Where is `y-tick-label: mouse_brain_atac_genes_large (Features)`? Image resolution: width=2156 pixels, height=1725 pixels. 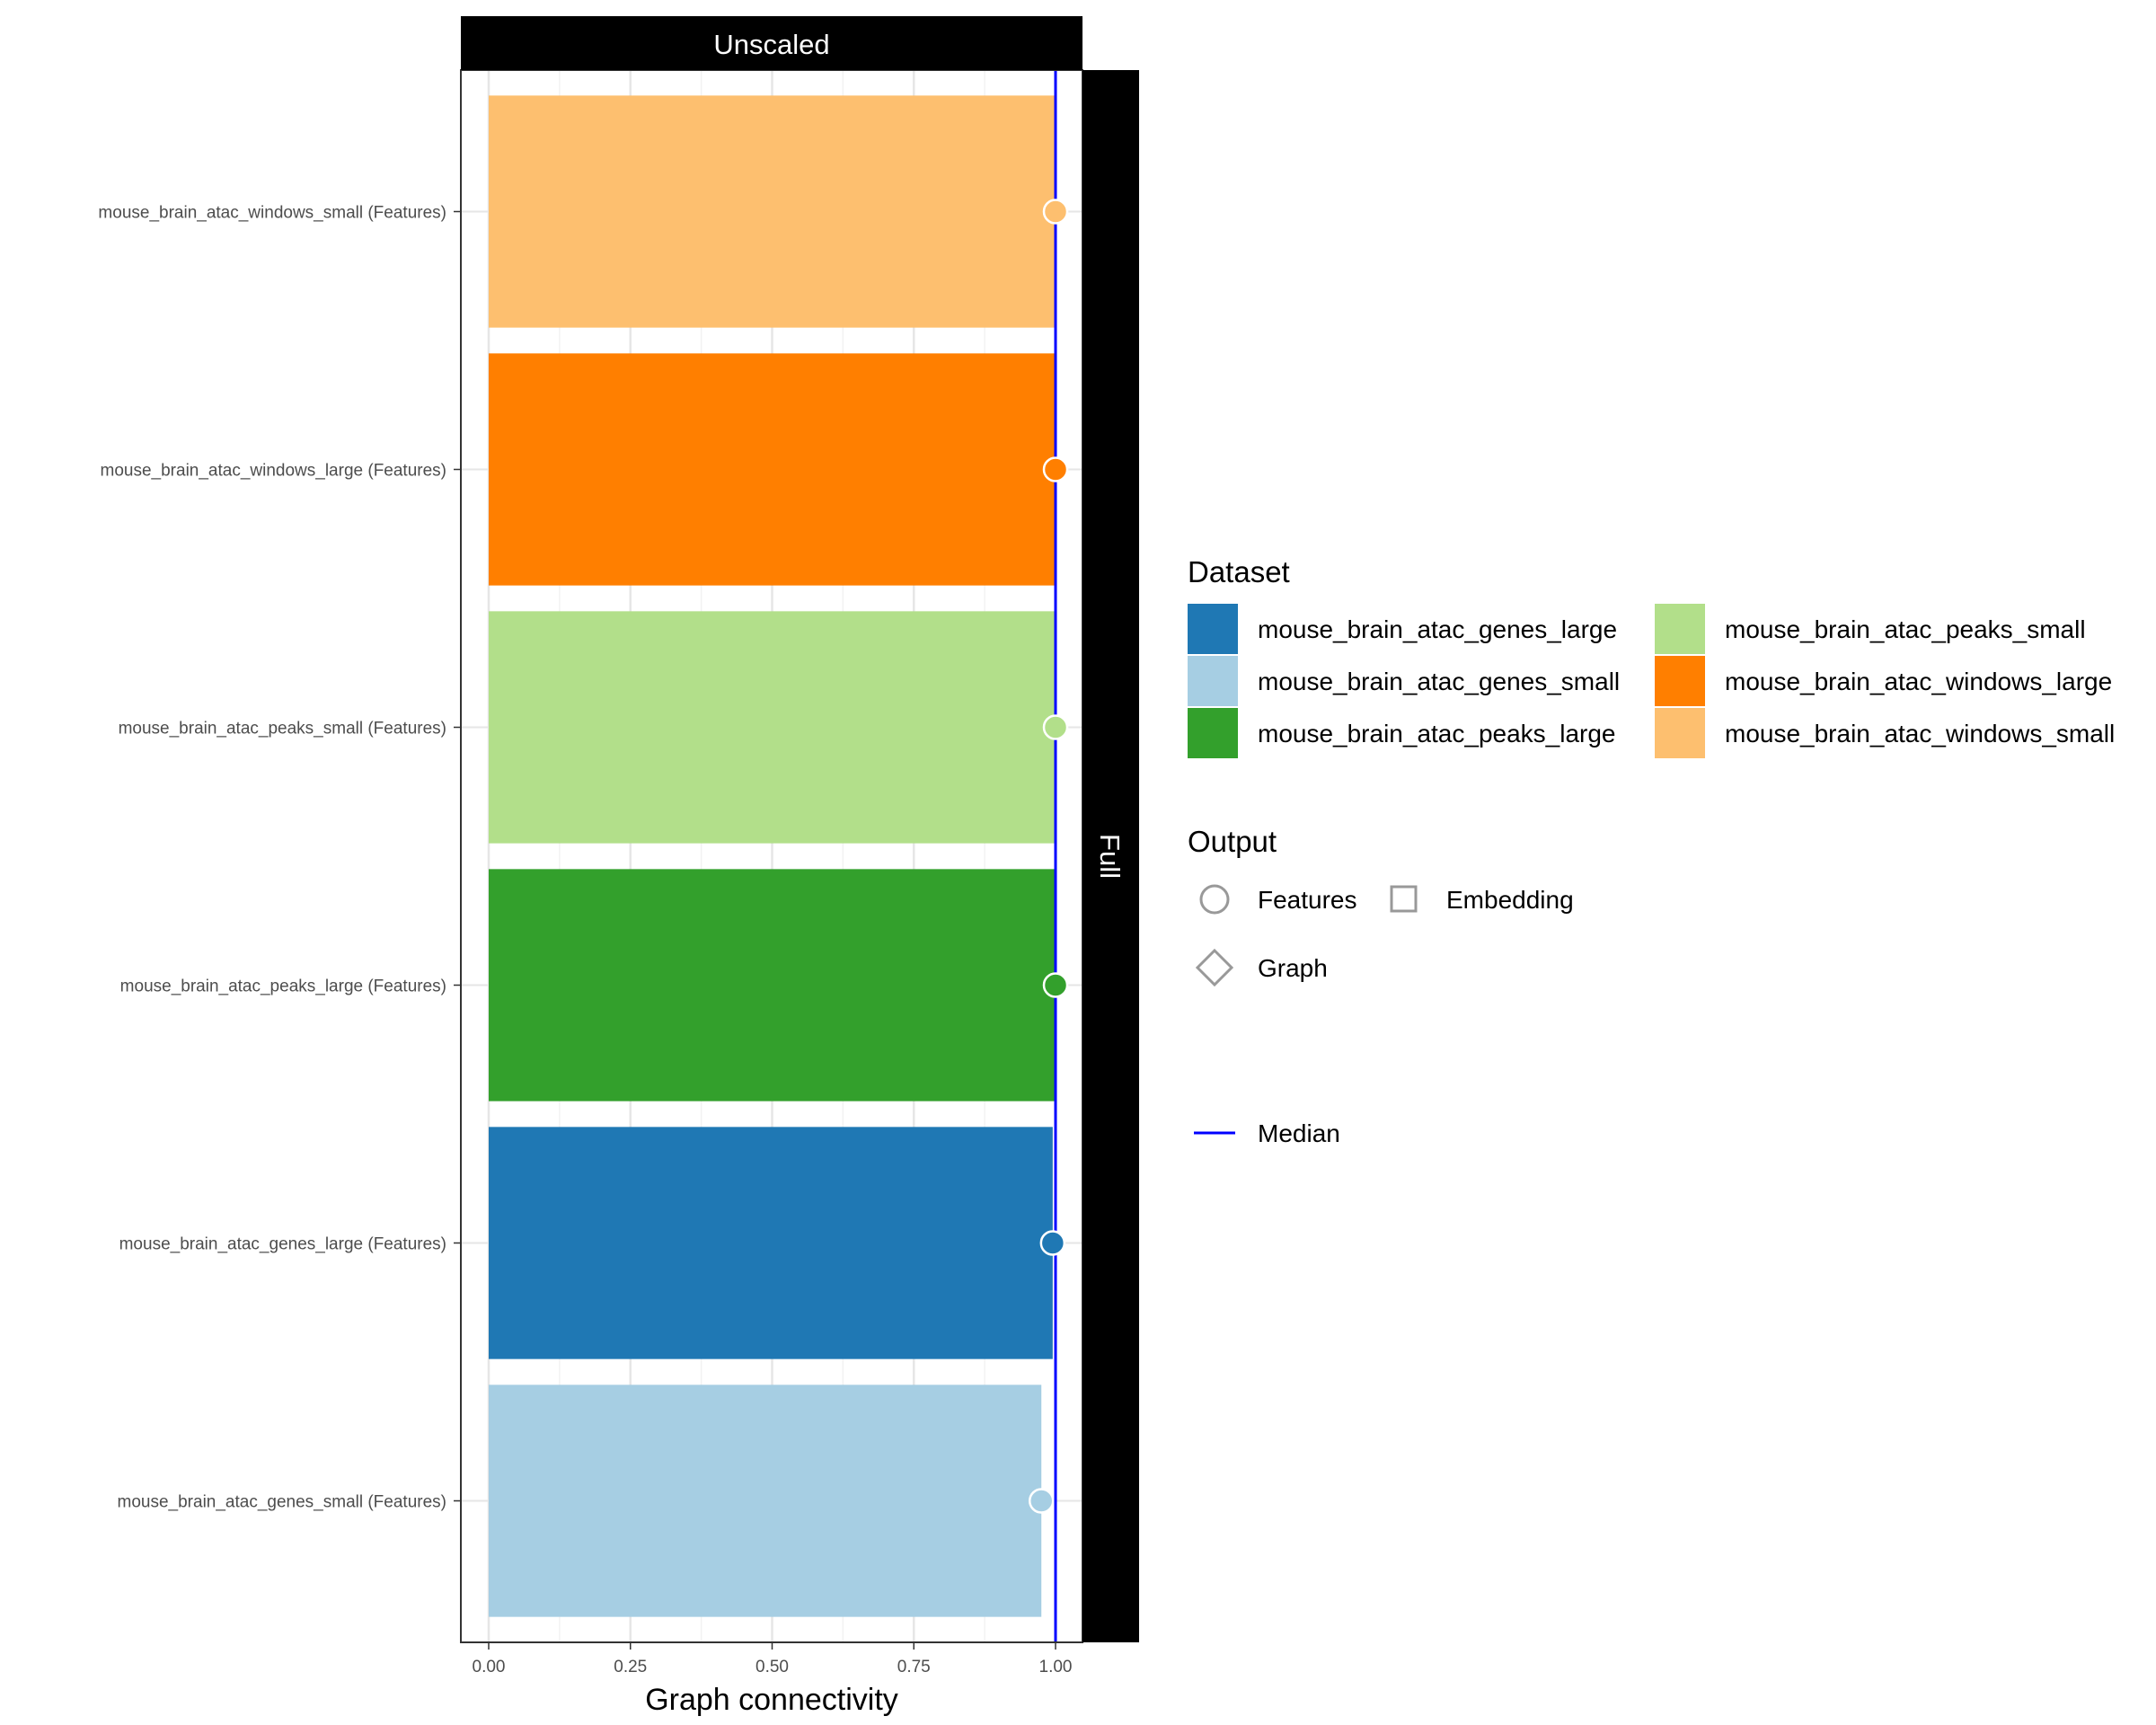 y-tick-label: mouse_brain_atac_genes_large (Features) is located at coordinates (282, 1244).